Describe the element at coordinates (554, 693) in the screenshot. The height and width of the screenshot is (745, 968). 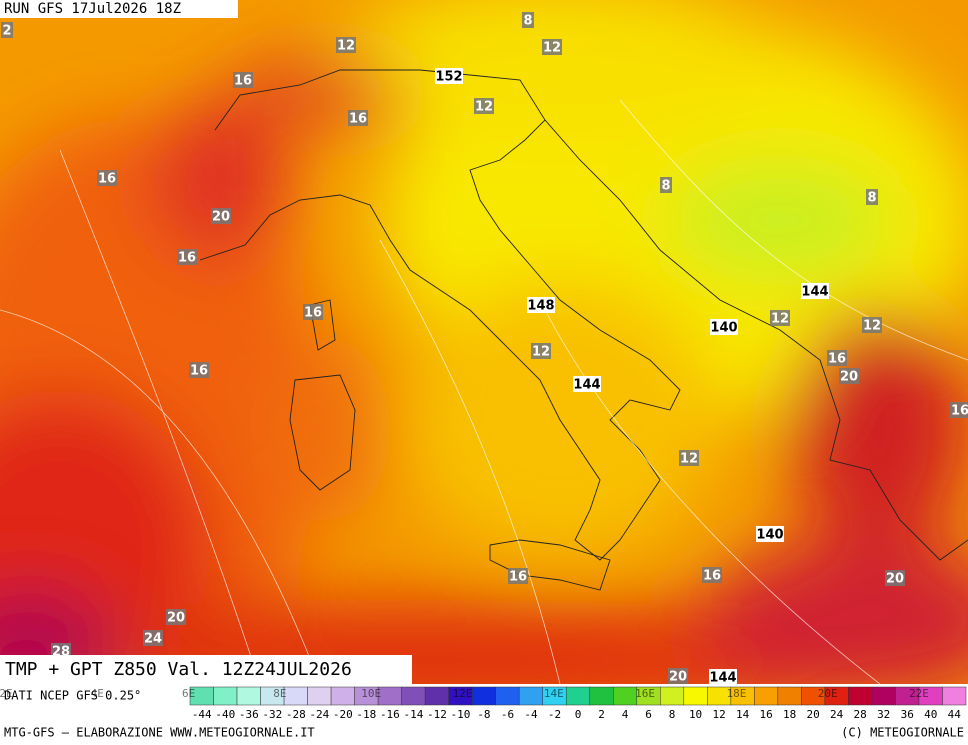
I see `longitude-label: 14E` at that location.